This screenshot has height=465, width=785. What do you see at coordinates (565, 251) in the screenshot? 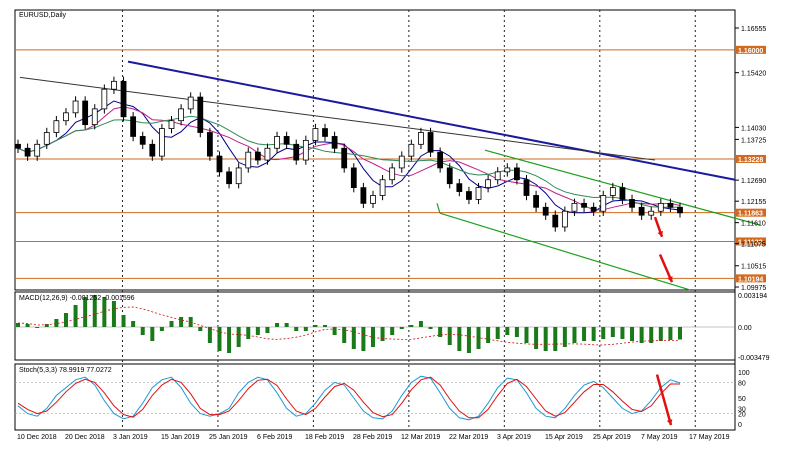
I see `channel-lower-line` at bounding box center [565, 251].